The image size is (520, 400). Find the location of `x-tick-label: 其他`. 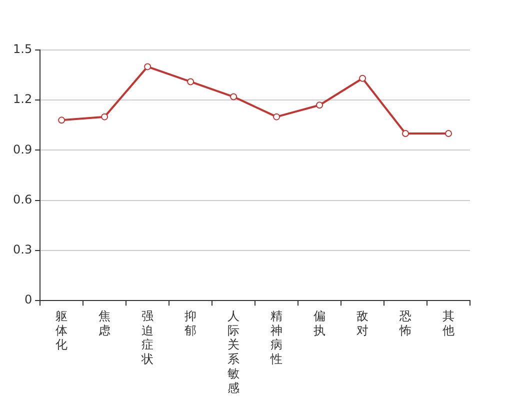

x-tick-label: 其他 is located at coordinates (448, 323).